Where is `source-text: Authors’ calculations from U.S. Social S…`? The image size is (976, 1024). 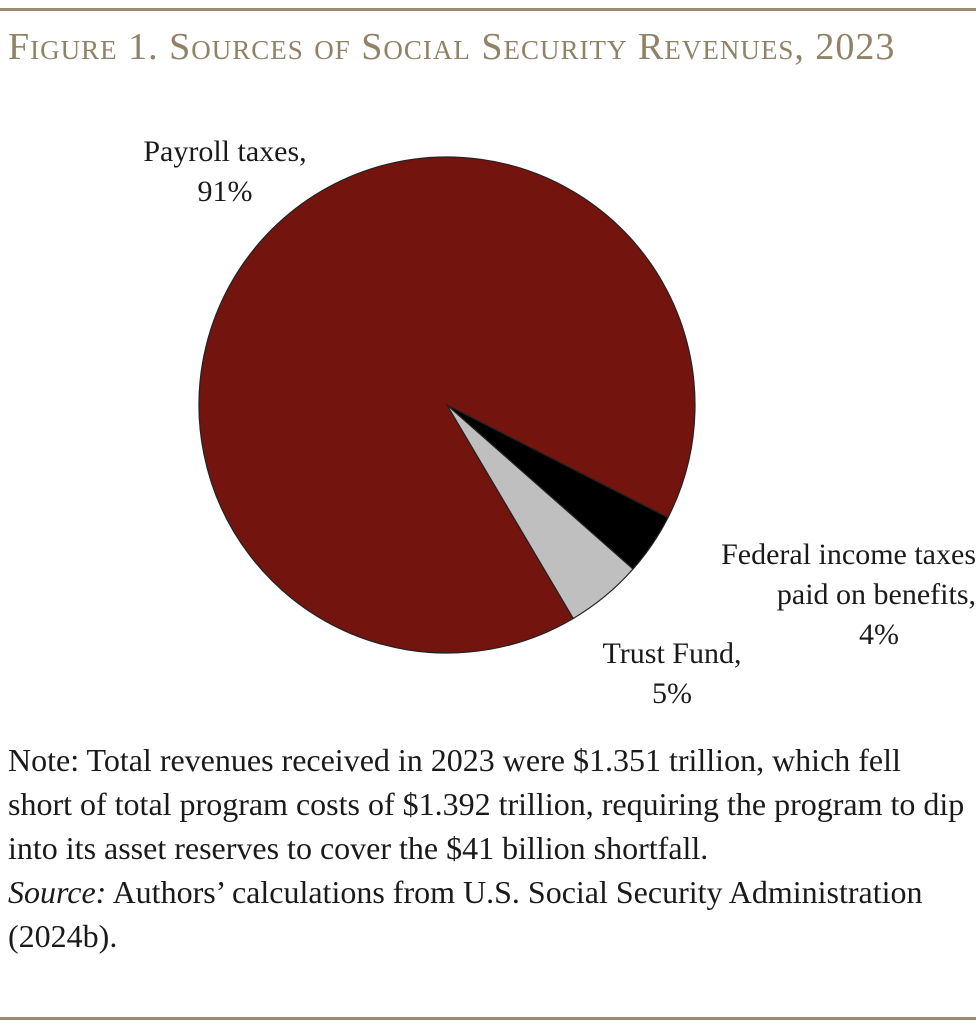
source-text: Authors’ calculations from U.S. Social S… is located at coordinates (465, 914).